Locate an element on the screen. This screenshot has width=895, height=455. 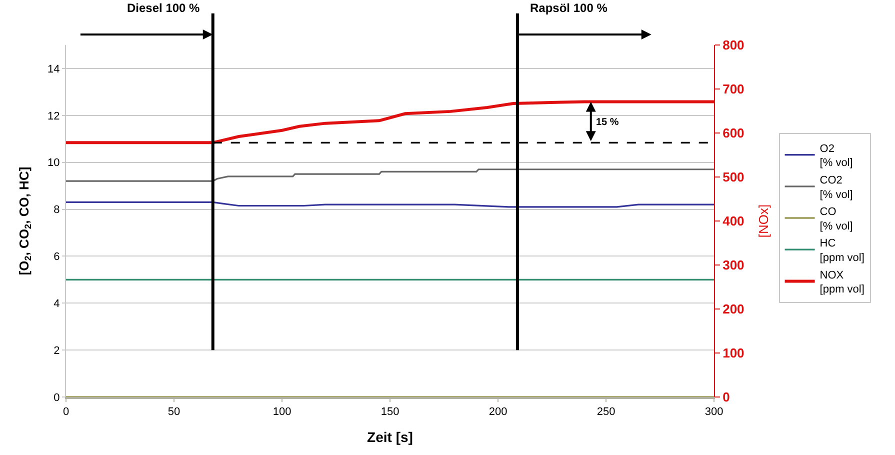
x-tick-label: 250 is located at coordinates (606, 412).